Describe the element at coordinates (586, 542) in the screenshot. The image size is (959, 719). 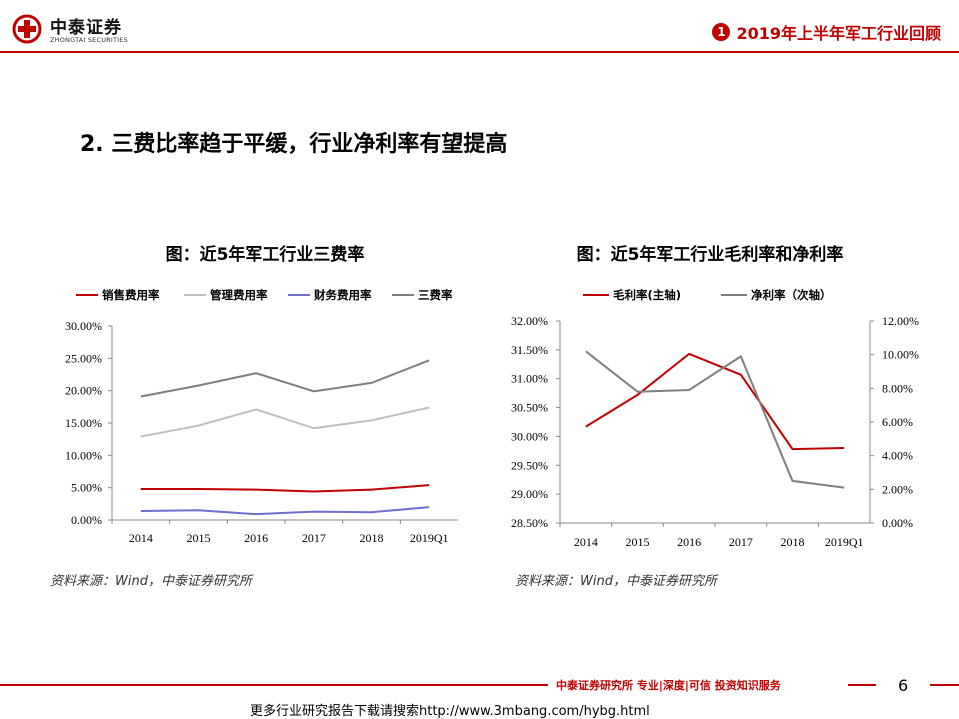
I see `chart2-x-tick-label: 2014` at that location.